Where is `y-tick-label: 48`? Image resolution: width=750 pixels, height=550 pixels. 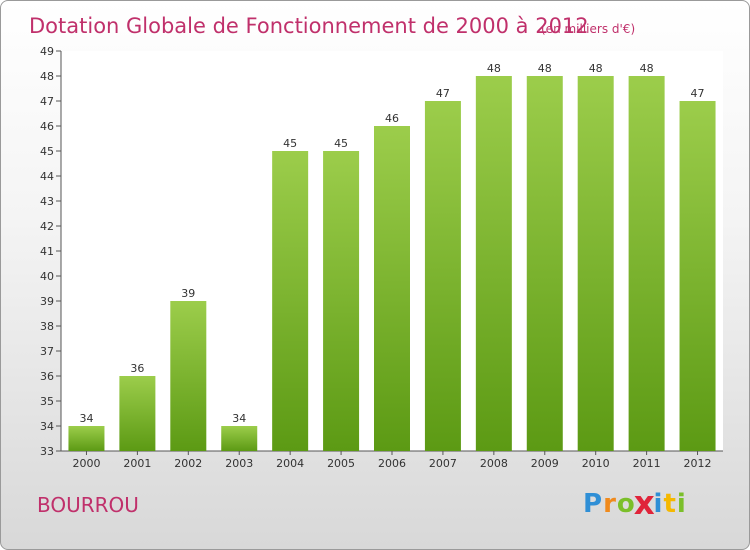
y-tick-label: 48 is located at coordinates (47, 76).